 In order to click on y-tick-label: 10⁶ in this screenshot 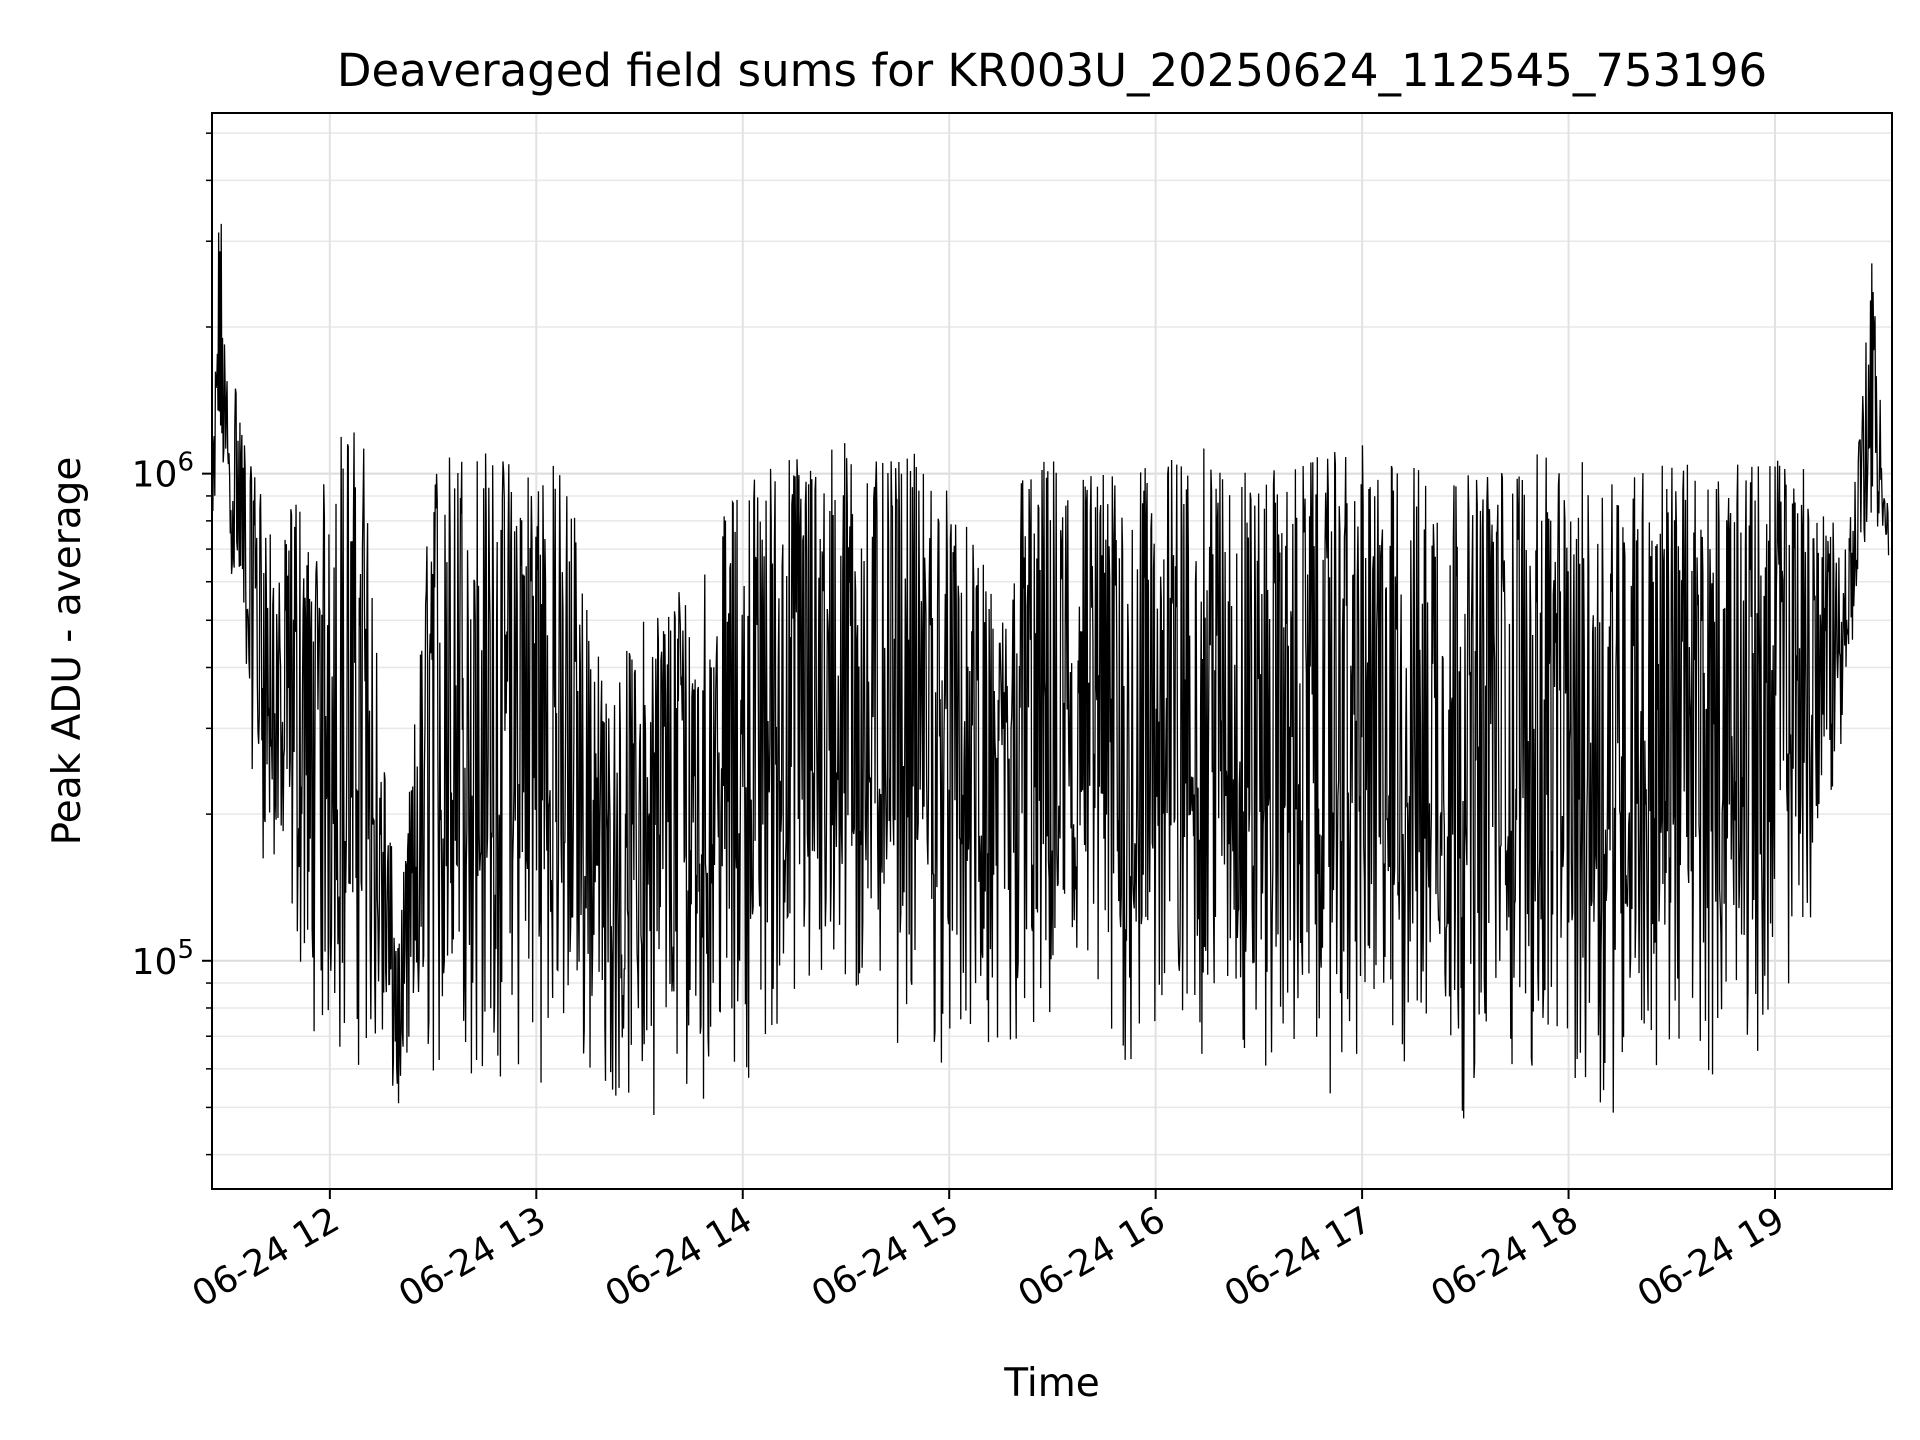, I will do `click(163, 472)`.